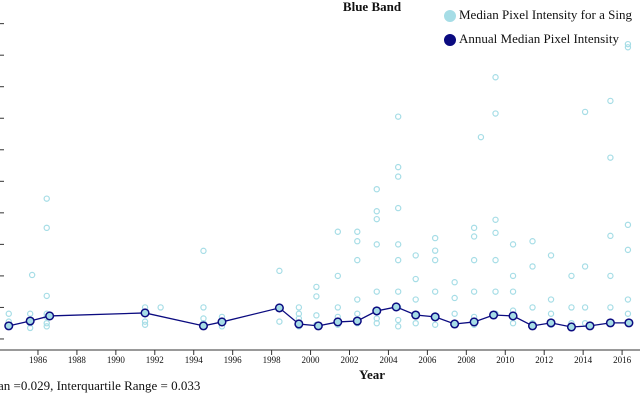  Describe the element at coordinates (311, 360) in the screenshot. I see `x-tick-label: 2000` at that location.